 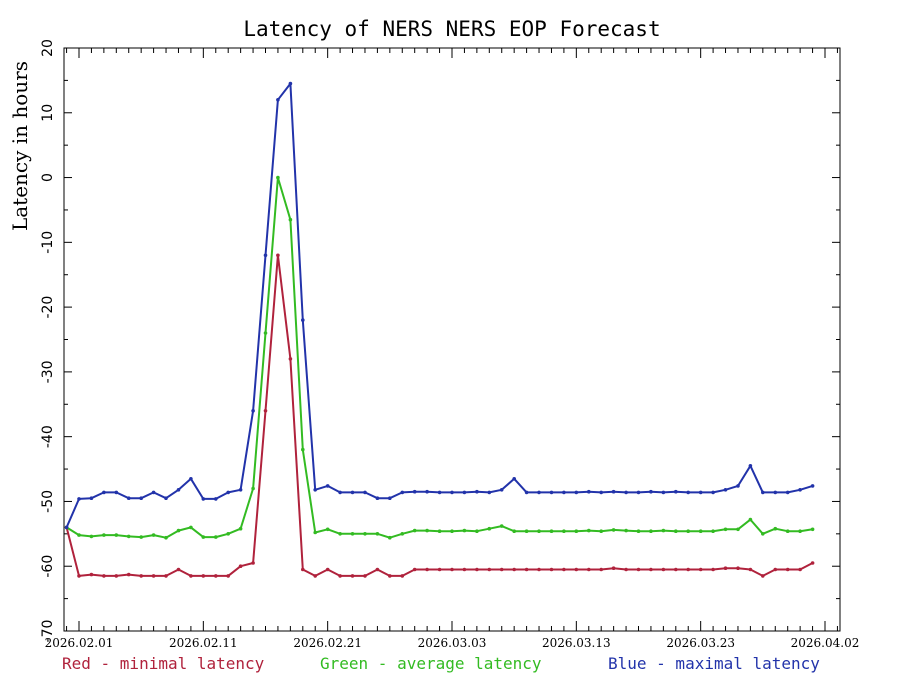 What do you see at coordinates (48, 340) in the screenshot?
I see `y-tick-labels: 20 10 0 -10 -20 -30 -40 -50 -60 -70` at bounding box center [48, 340].